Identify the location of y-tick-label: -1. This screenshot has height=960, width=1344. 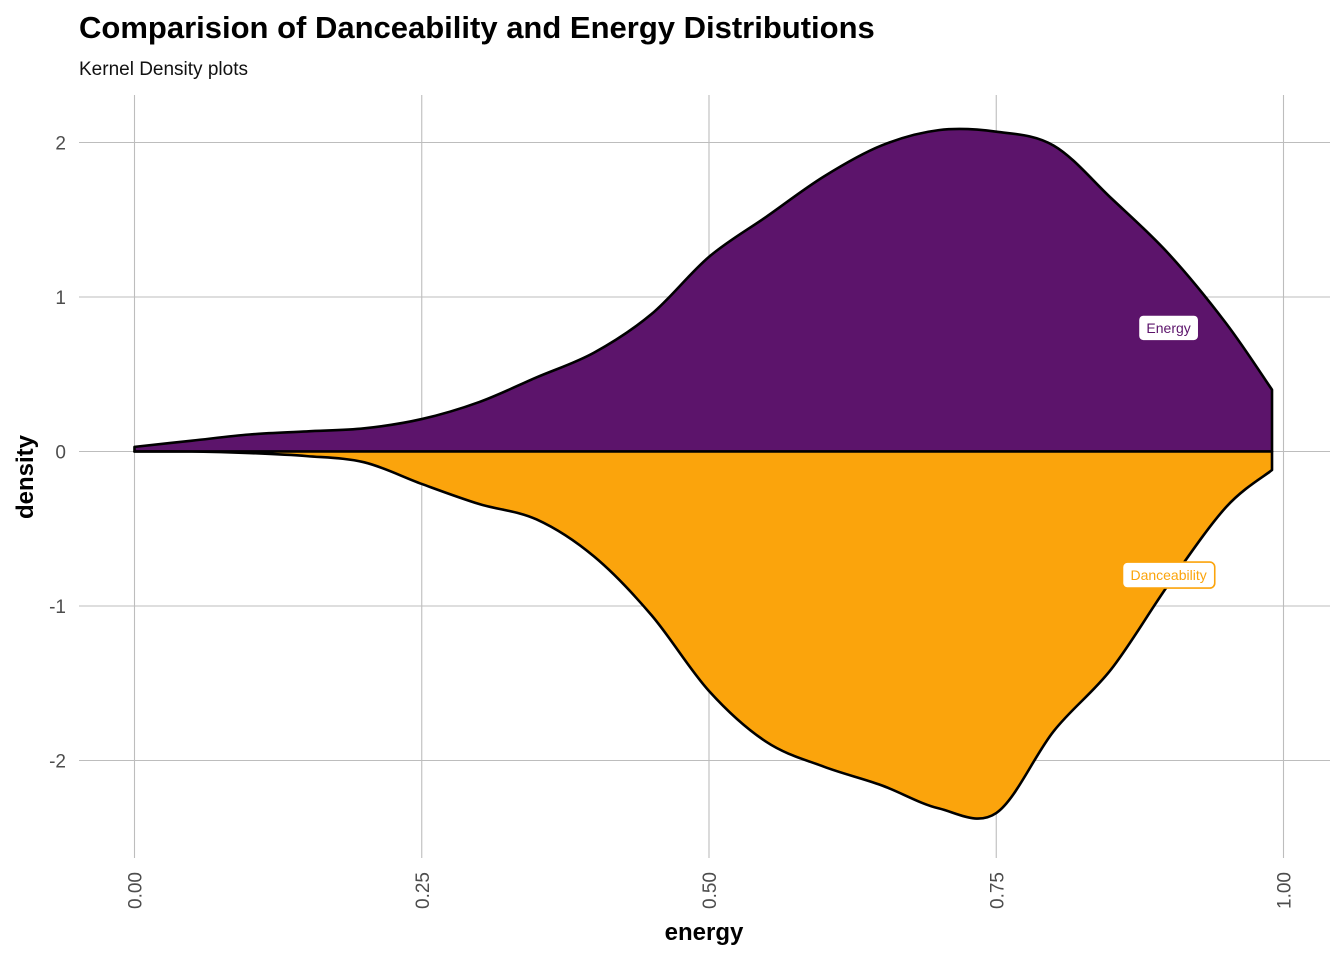
(57, 607).